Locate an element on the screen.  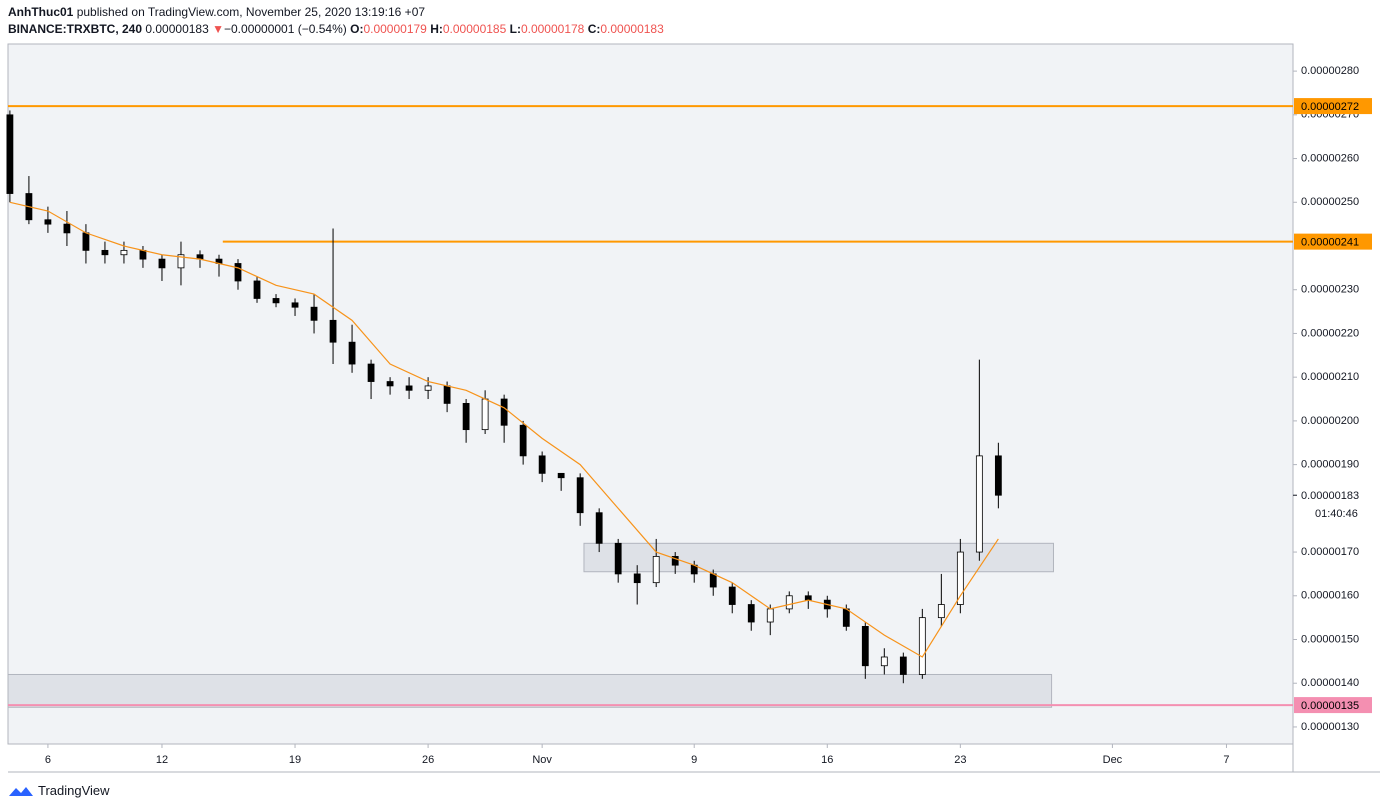
x-tick-label: 7 is located at coordinates (1226, 760).